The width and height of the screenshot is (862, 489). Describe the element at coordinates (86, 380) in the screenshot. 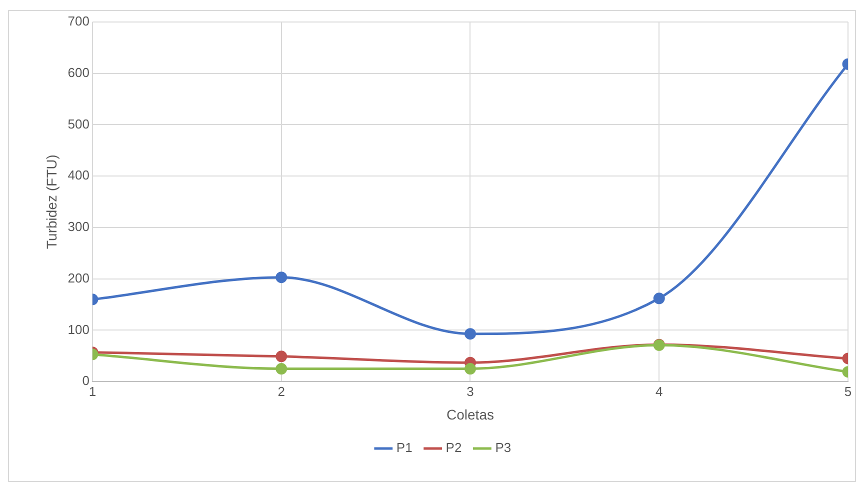

I see `y-tick-label: 0` at that location.